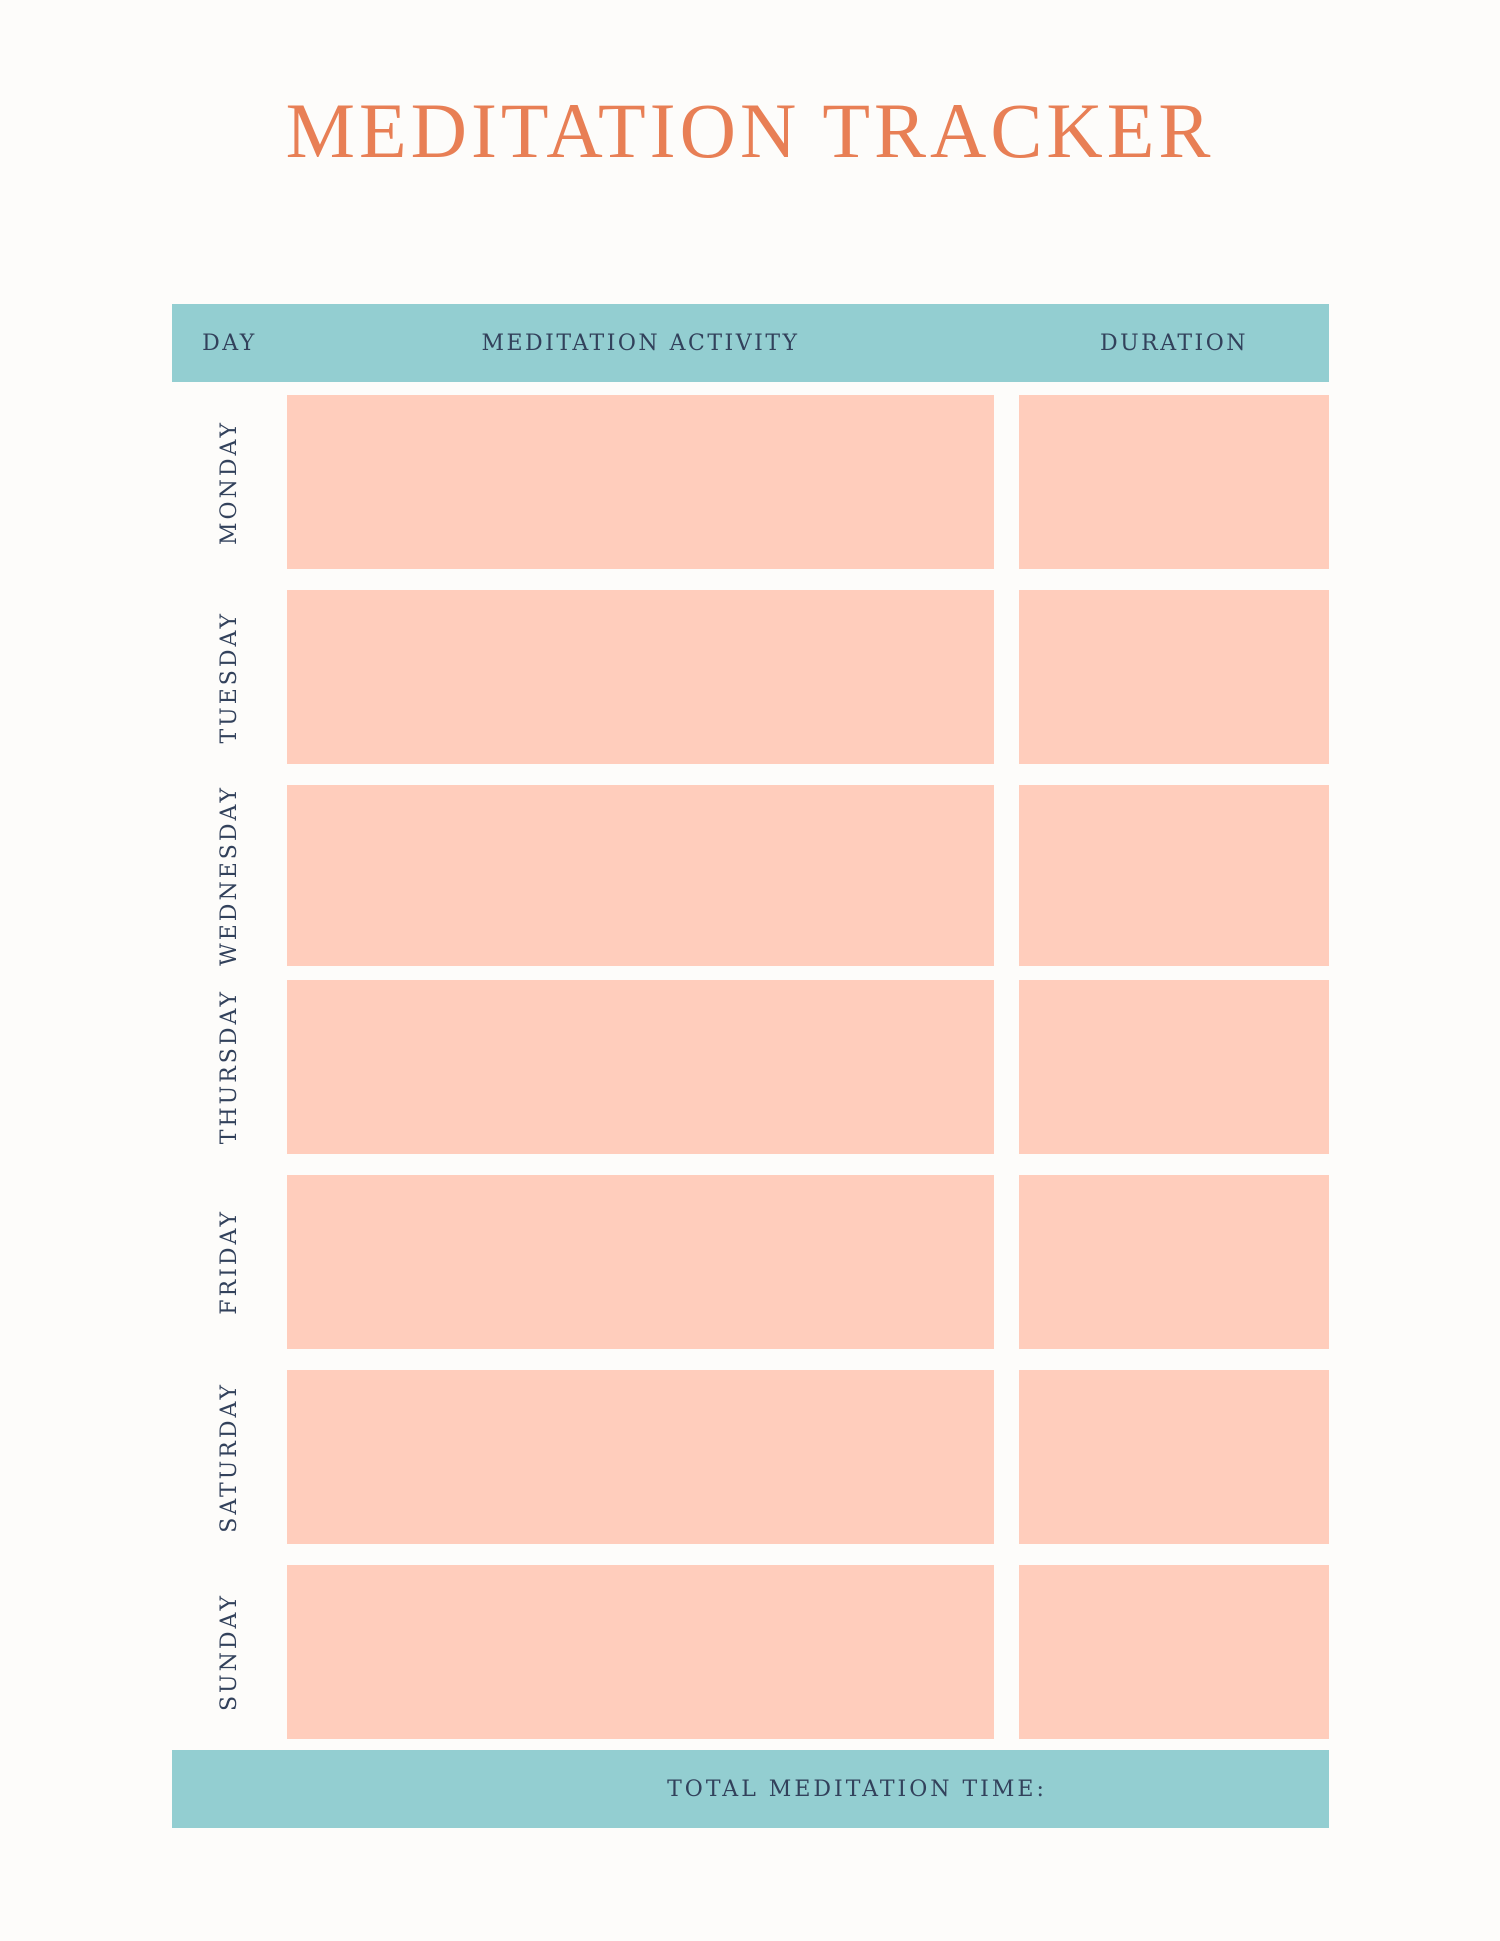 This screenshot has height=1941, width=1500. Describe the element at coordinates (1174, 1262) in the screenshot. I see `duration-cell-friday` at that location.